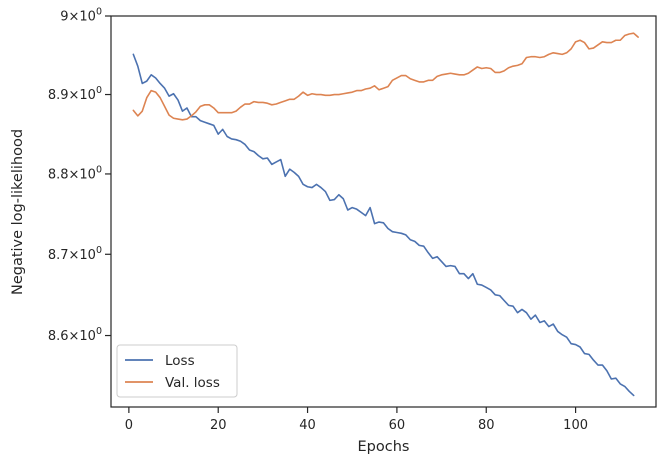  What do you see at coordinates (486, 425) in the screenshot?
I see `x-tick-label: 80` at bounding box center [486, 425].